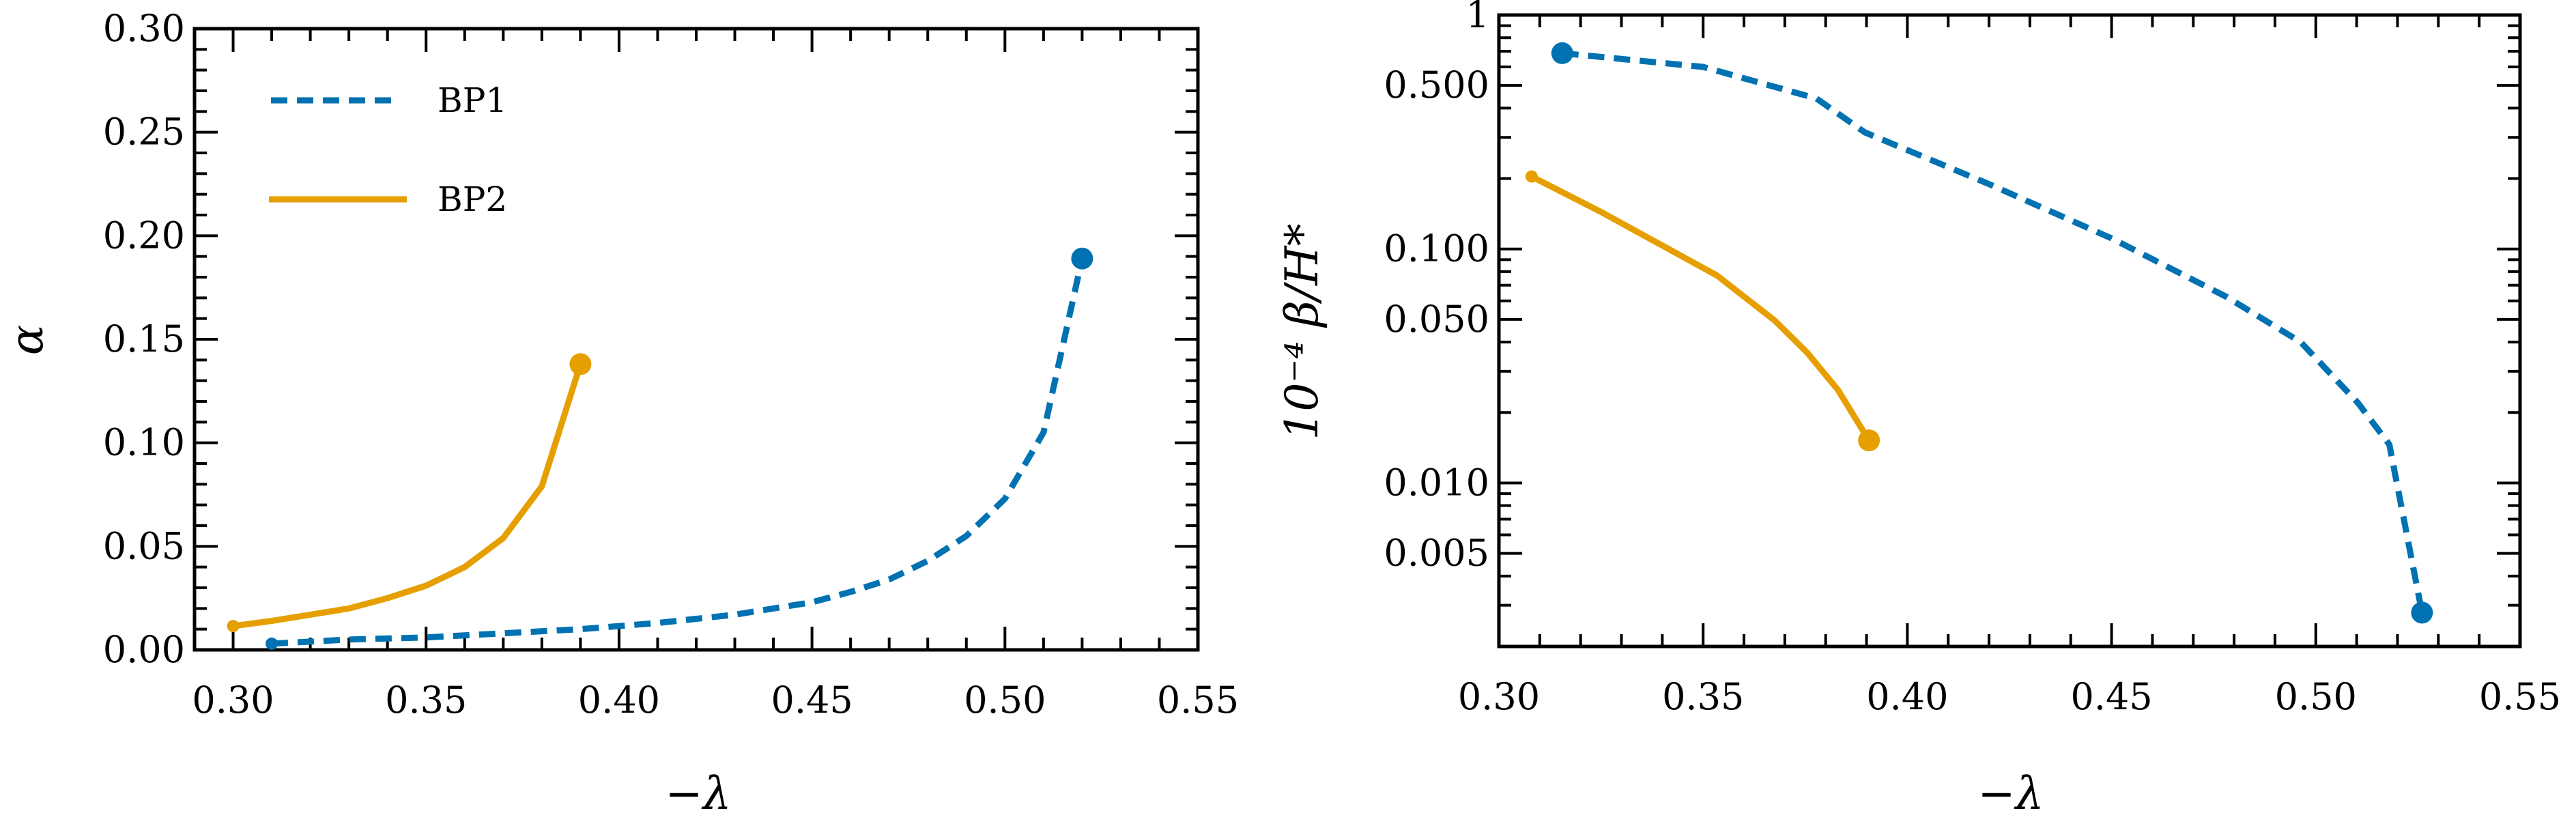 This screenshot has width=2576, height=826. Describe the element at coordinates (472, 200) in the screenshot. I see `legend-label-bp2: BP2` at that location.